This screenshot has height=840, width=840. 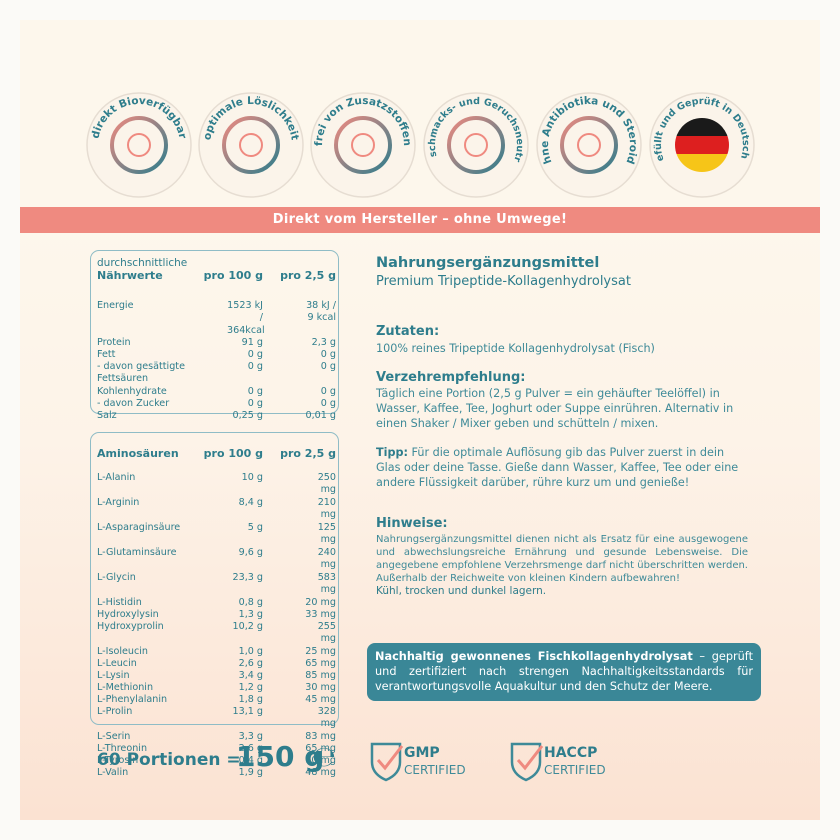 I want to click on row-value: 1,0 g, so click(x=250, y=651).